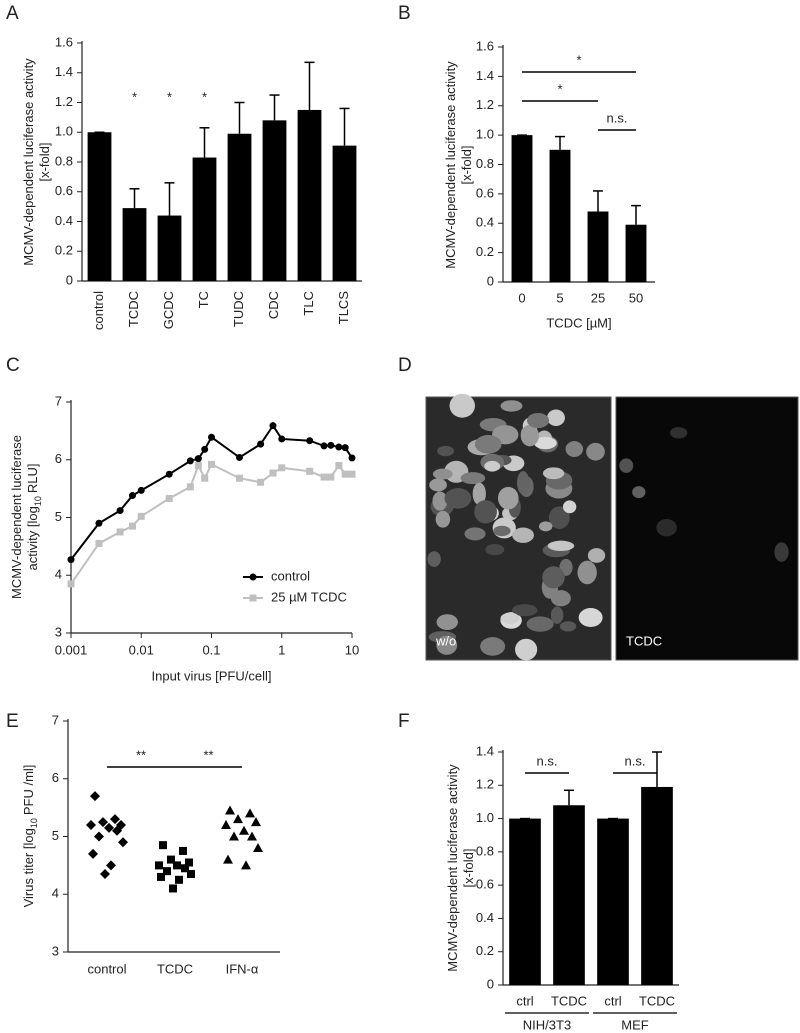 The height and width of the screenshot is (1033, 800). Describe the element at coordinates (559, 88) in the screenshot. I see `significance-label: *` at that location.